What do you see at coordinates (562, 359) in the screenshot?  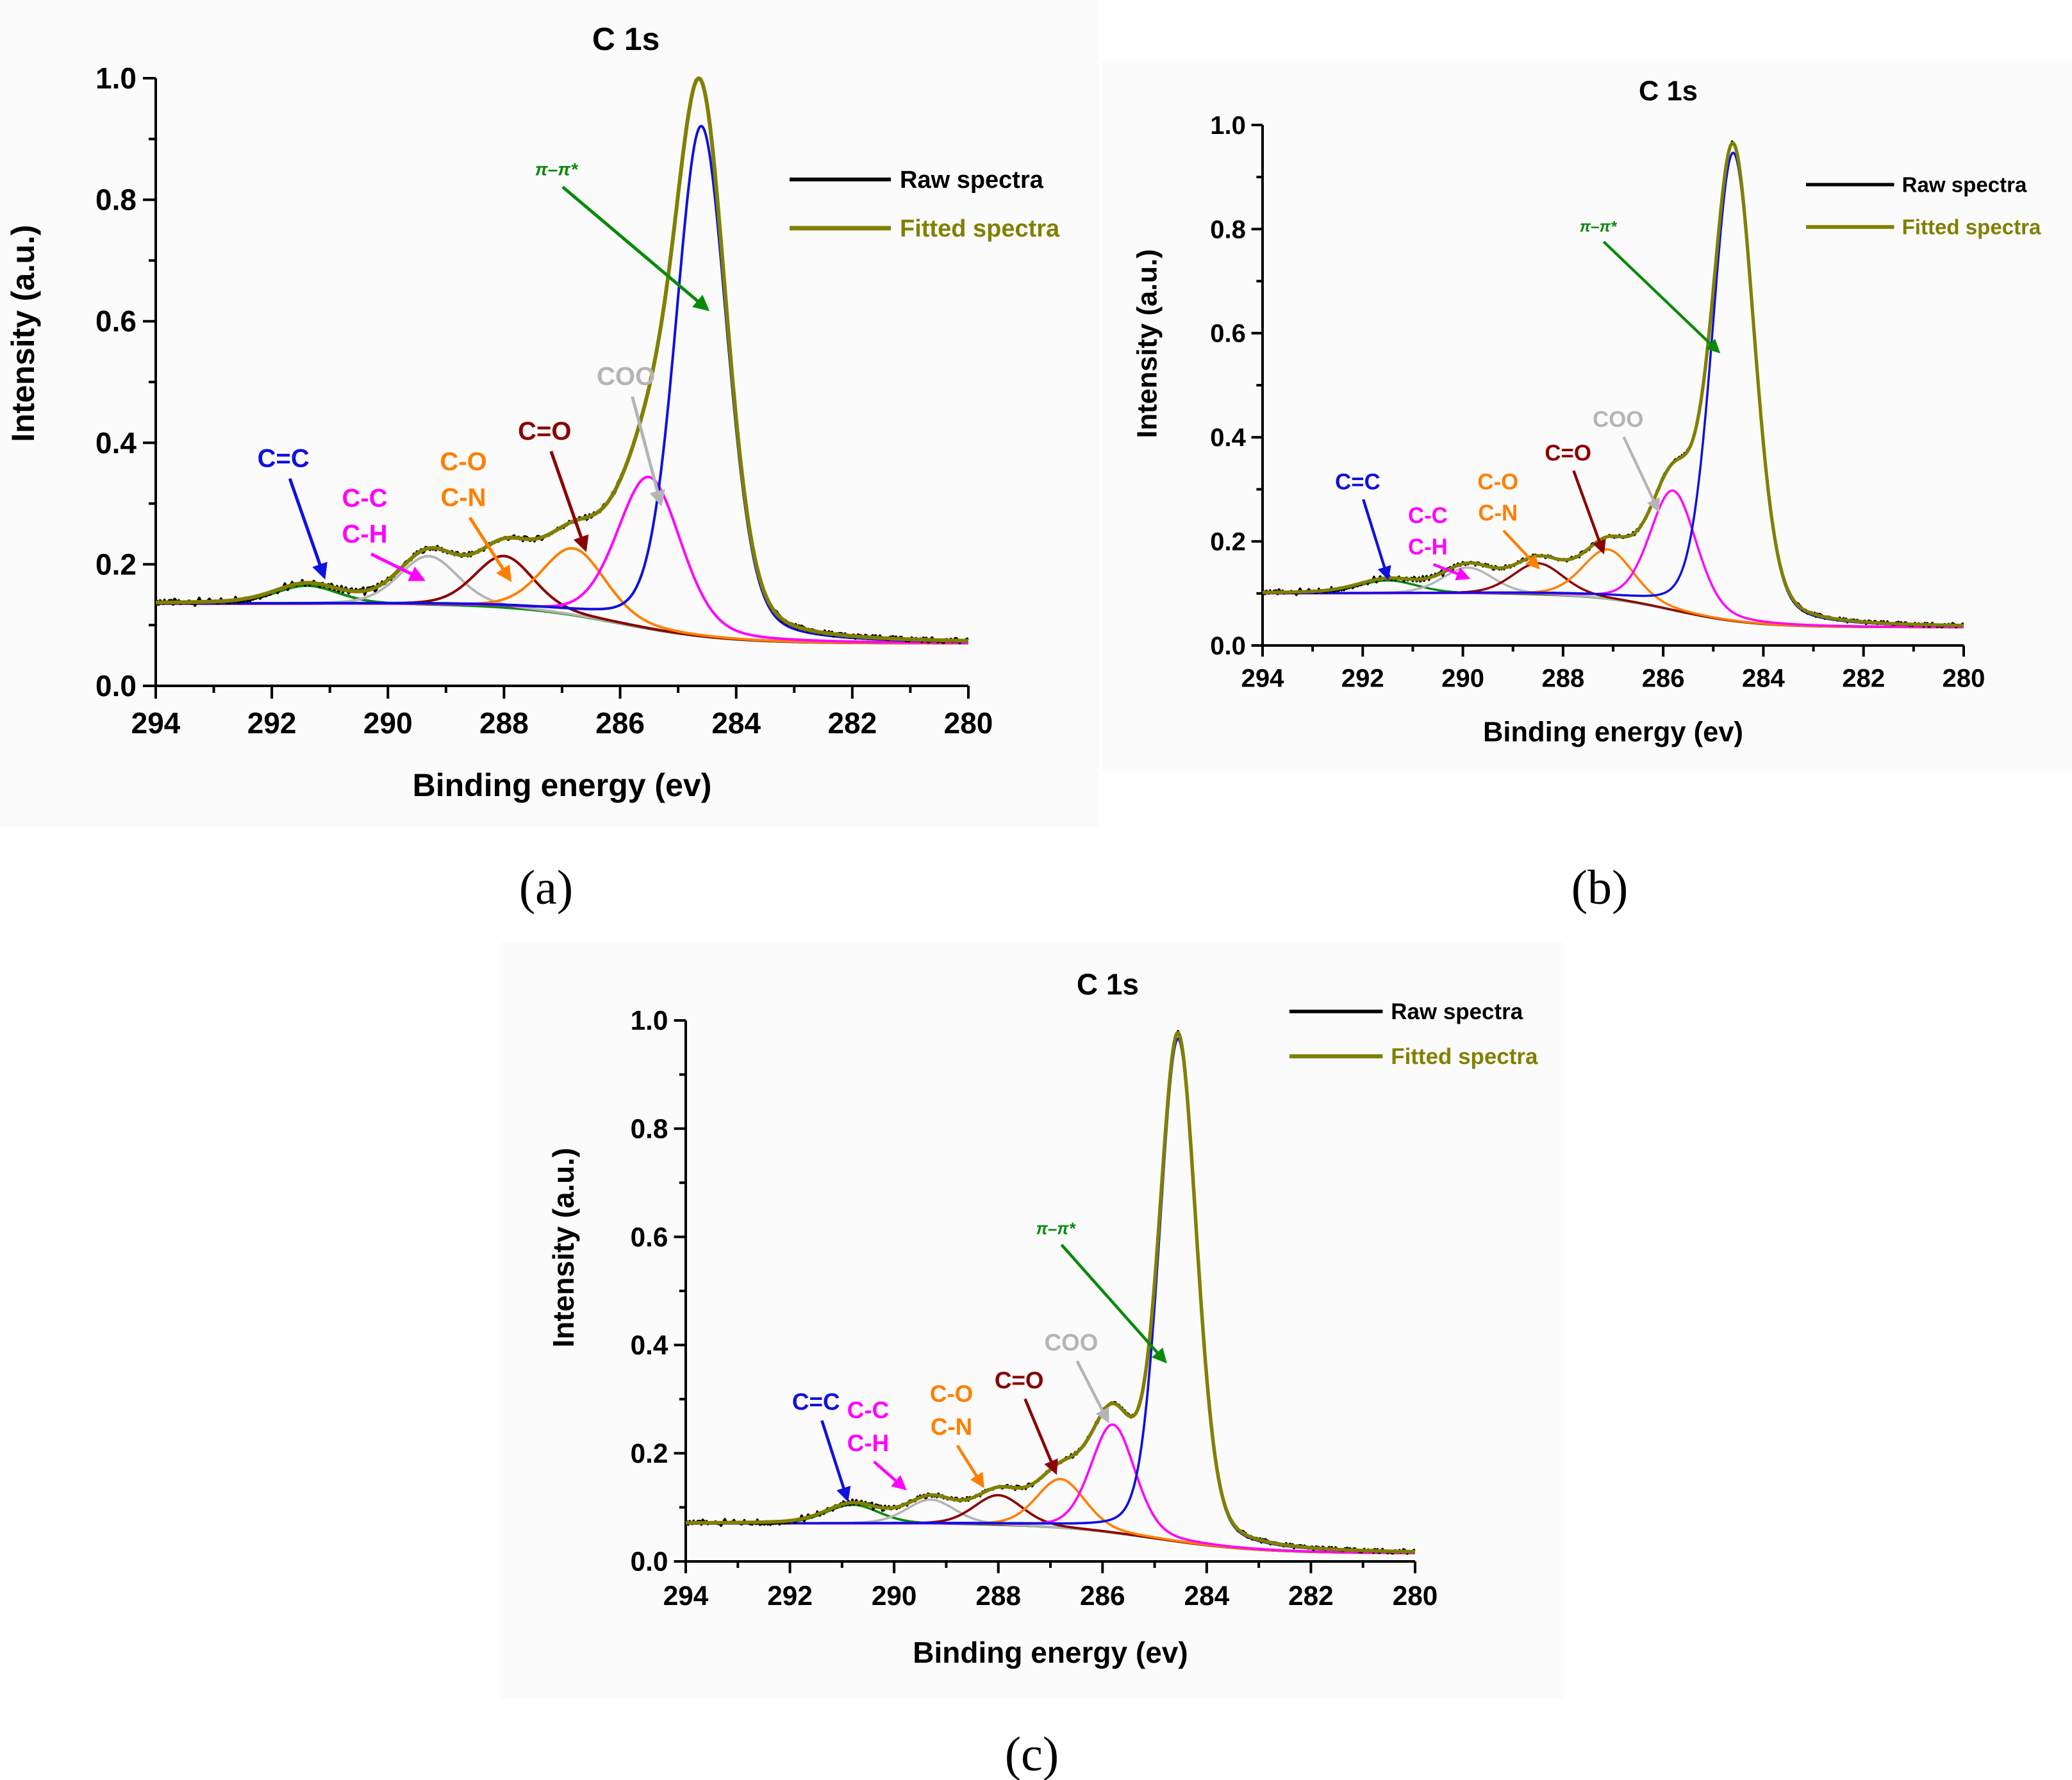 I see `fitted-spectra-line` at bounding box center [562, 359].